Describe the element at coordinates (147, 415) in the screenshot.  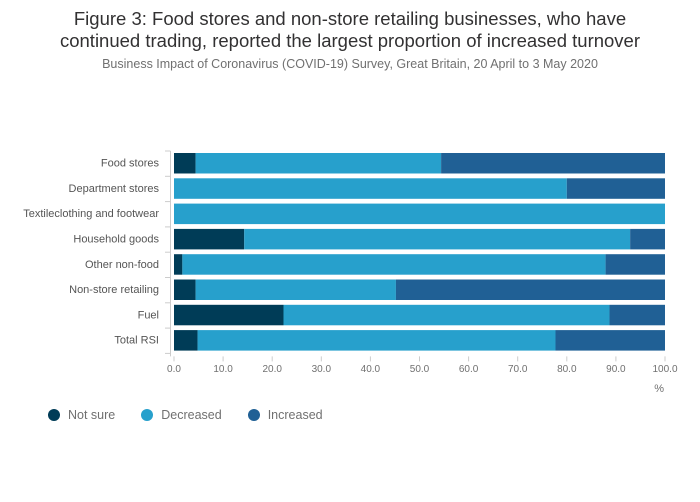
I see `legend-swatch-decreased` at that location.